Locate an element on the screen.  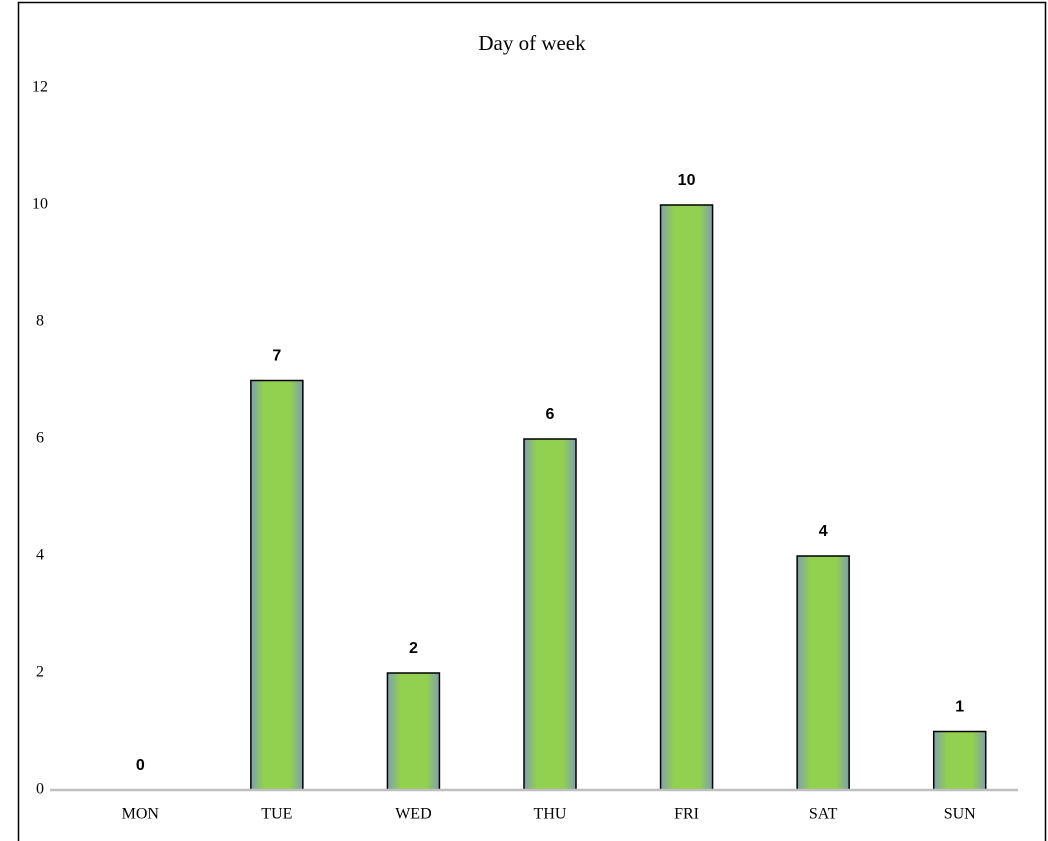
chart-title: Day of week is located at coordinates (532, 43).